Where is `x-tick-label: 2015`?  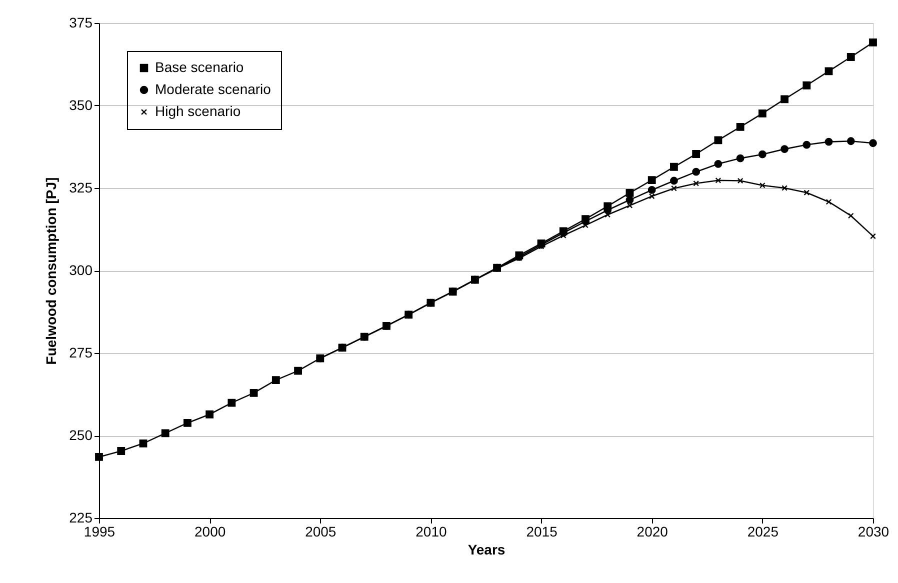
x-tick-label: 2015 is located at coordinates (542, 532).